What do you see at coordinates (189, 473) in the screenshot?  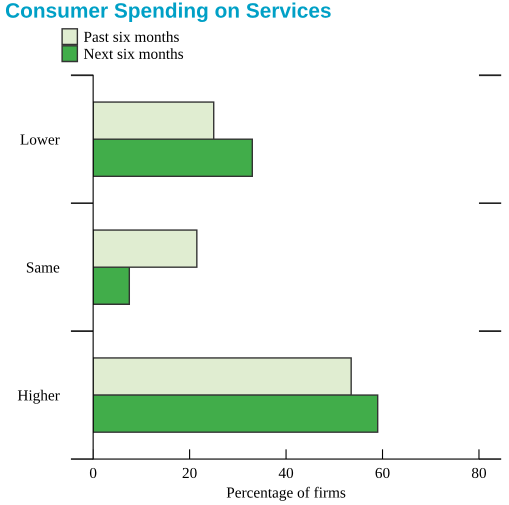 I see `x-tick-label: 20` at bounding box center [189, 473].